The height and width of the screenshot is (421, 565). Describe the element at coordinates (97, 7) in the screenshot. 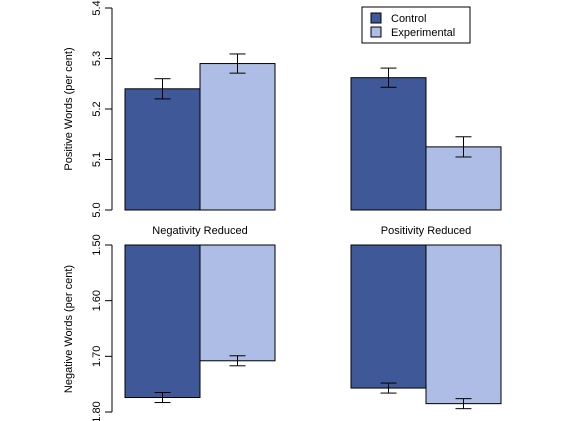

I see `y-tick-label: 5.4` at that location.